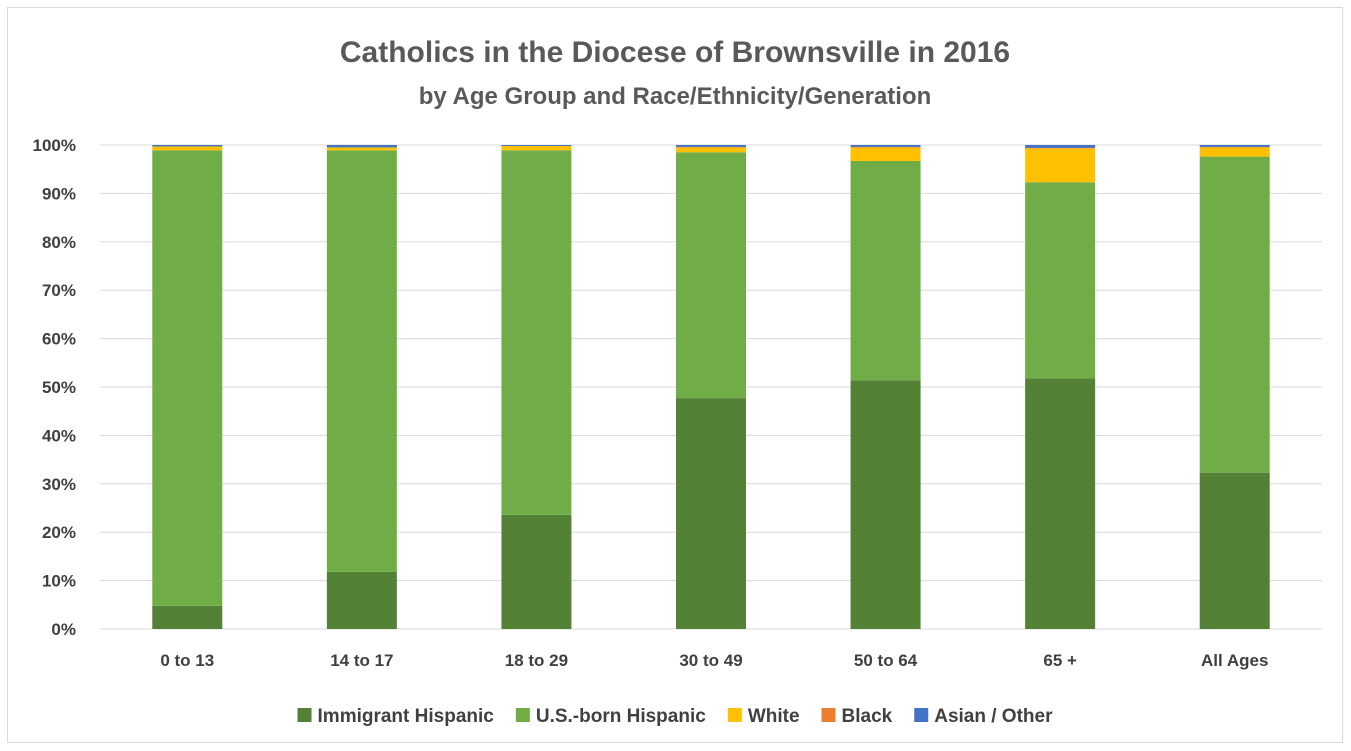 This screenshot has width=1351, height=751. What do you see at coordinates (621, 716) in the screenshot?
I see `legend-label: U.S.-born Hispanic` at bounding box center [621, 716].